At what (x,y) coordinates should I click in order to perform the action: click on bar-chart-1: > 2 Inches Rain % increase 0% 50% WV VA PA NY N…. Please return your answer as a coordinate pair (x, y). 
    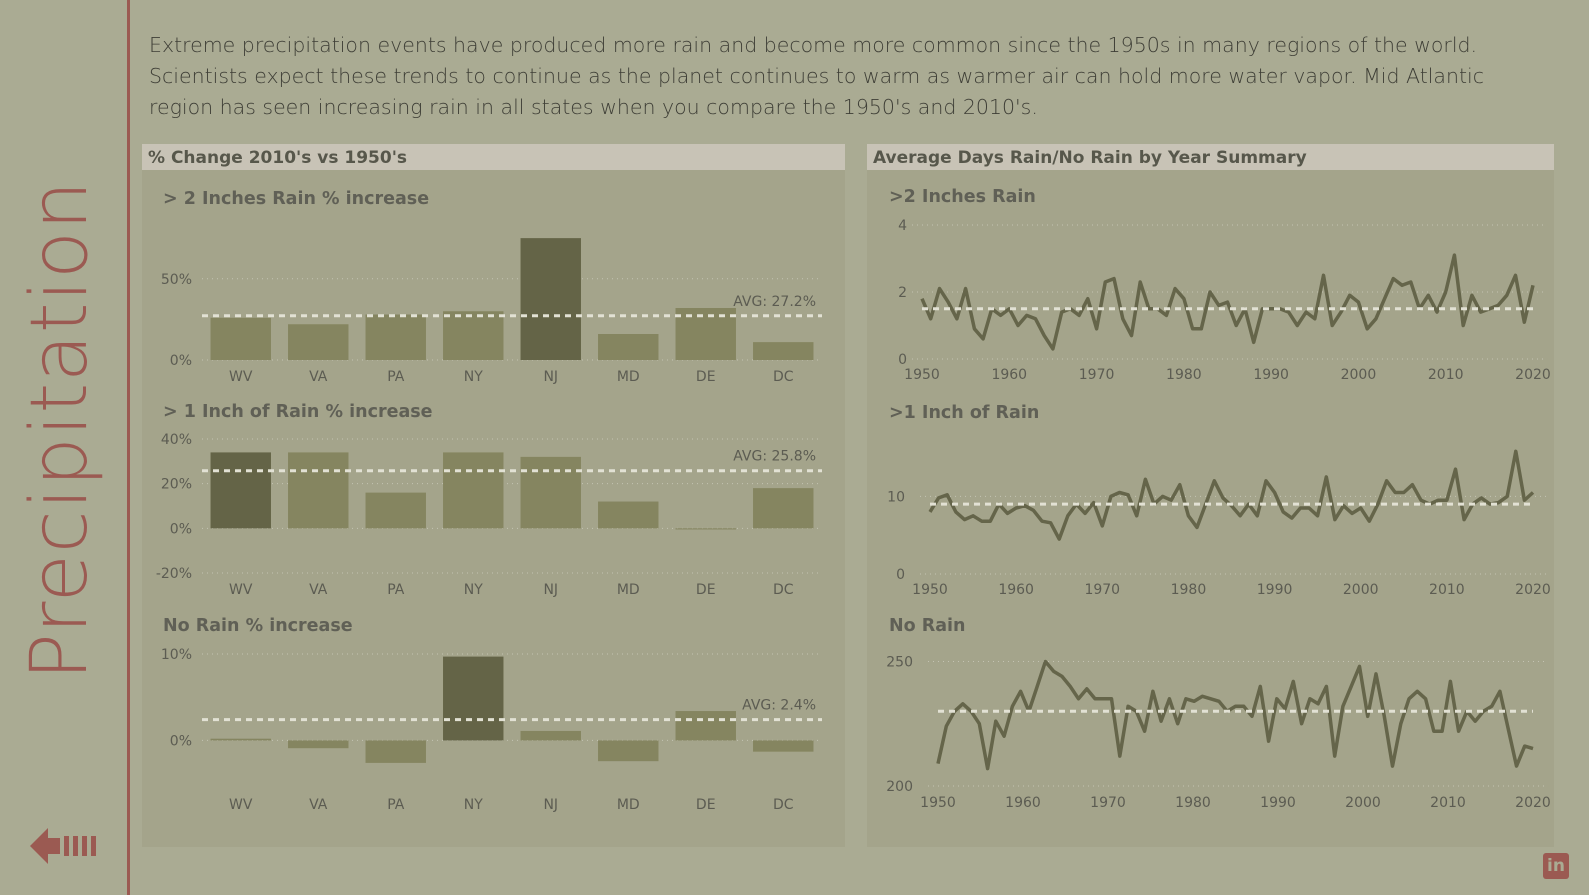
    Looking at the image, I should click on (491, 287).